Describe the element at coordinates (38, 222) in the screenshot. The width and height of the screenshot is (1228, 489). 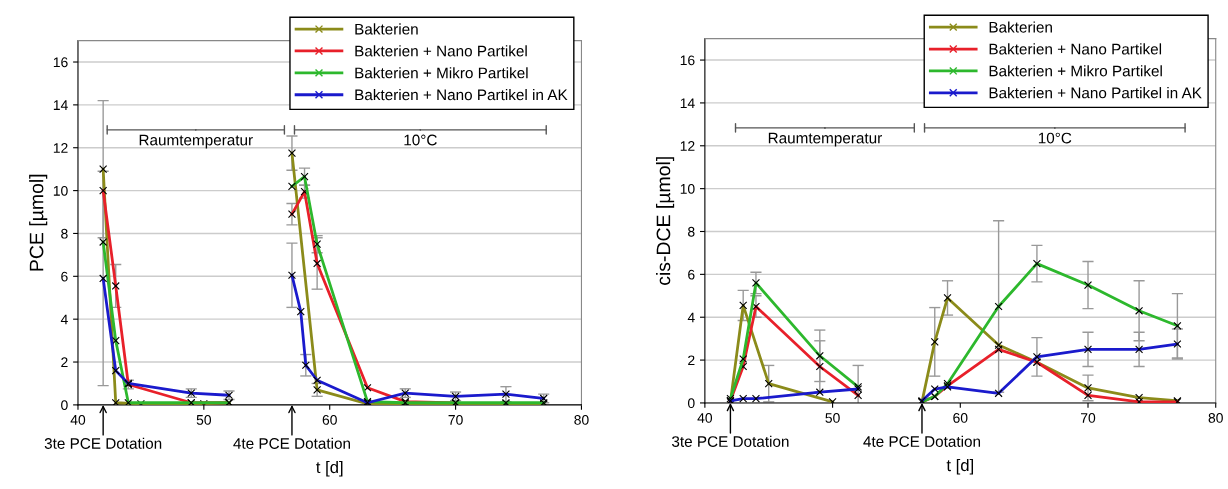
I see `y-axis-title: PCE [µmol]` at that location.